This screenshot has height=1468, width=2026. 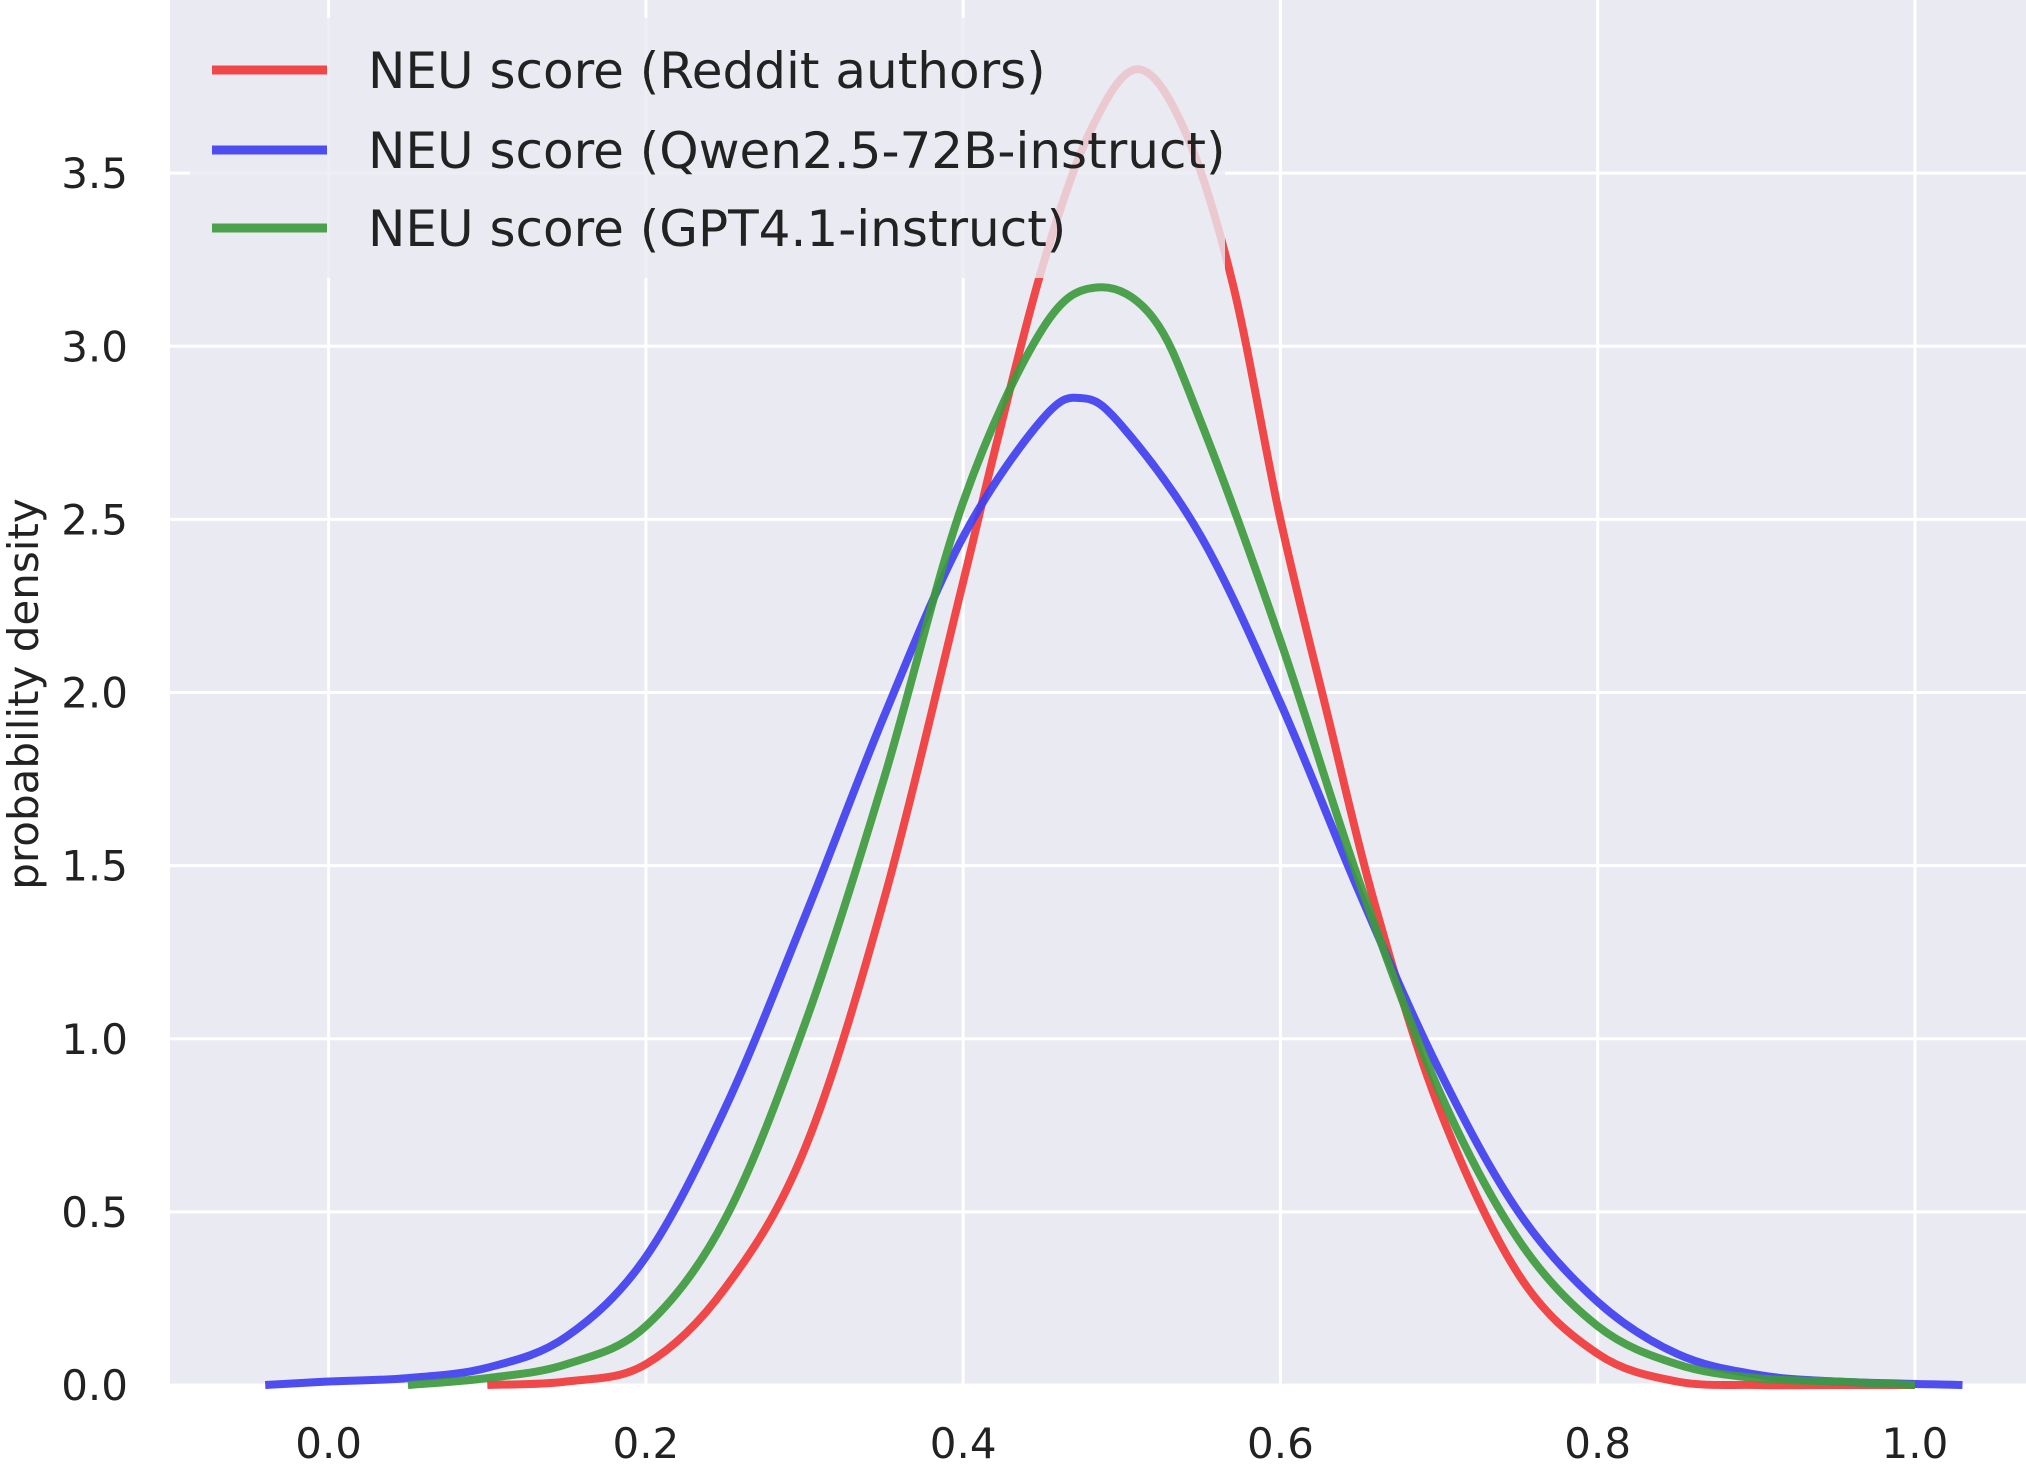 I want to click on y-tick-label: 1.0, so click(x=94, y=1039).